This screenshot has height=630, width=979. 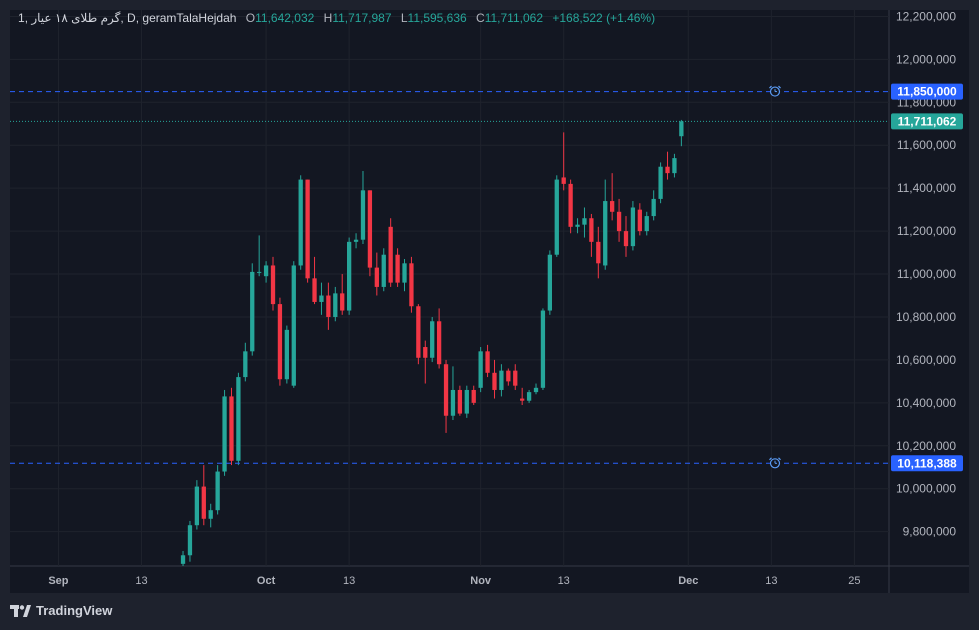 What do you see at coordinates (481, 581) in the screenshot?
I see `x-tick-label: Nov` at bounding box center [481, 581].